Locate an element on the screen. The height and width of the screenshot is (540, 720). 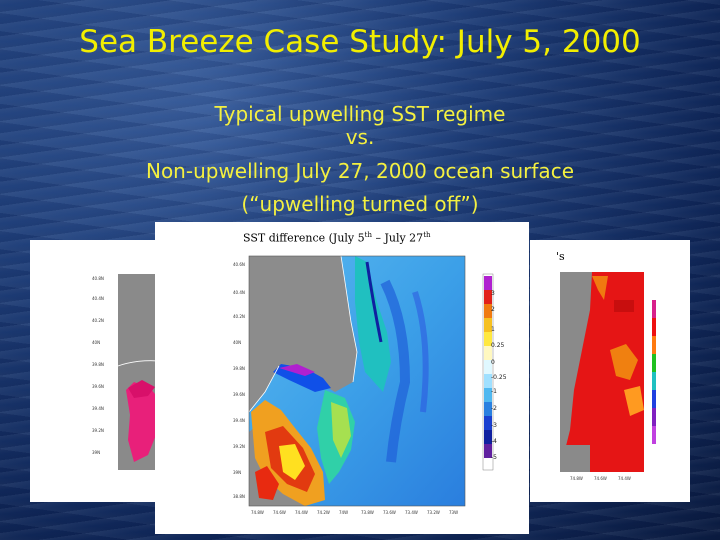
colorbar-label: 0.25 is located at coordinates (498, 345).